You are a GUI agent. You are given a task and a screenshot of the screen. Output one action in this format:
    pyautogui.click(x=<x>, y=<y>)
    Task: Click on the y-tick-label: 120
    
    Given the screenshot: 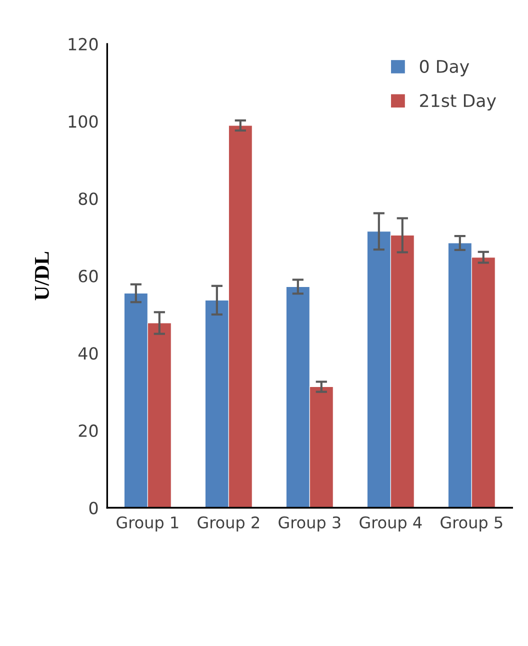 What is the action you would take?
    pyautogui.click(x=83, y=44)
    